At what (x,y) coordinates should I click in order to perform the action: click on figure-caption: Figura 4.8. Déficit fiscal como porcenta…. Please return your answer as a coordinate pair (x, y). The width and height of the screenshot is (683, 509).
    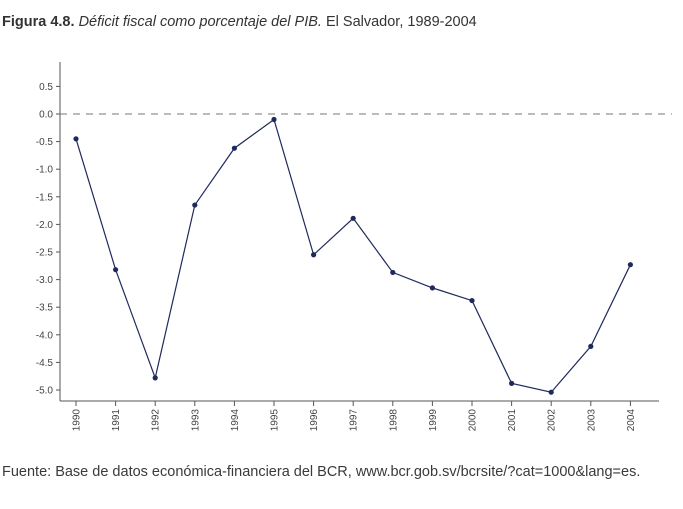
    Looking at the image, I should click on (239, 22).